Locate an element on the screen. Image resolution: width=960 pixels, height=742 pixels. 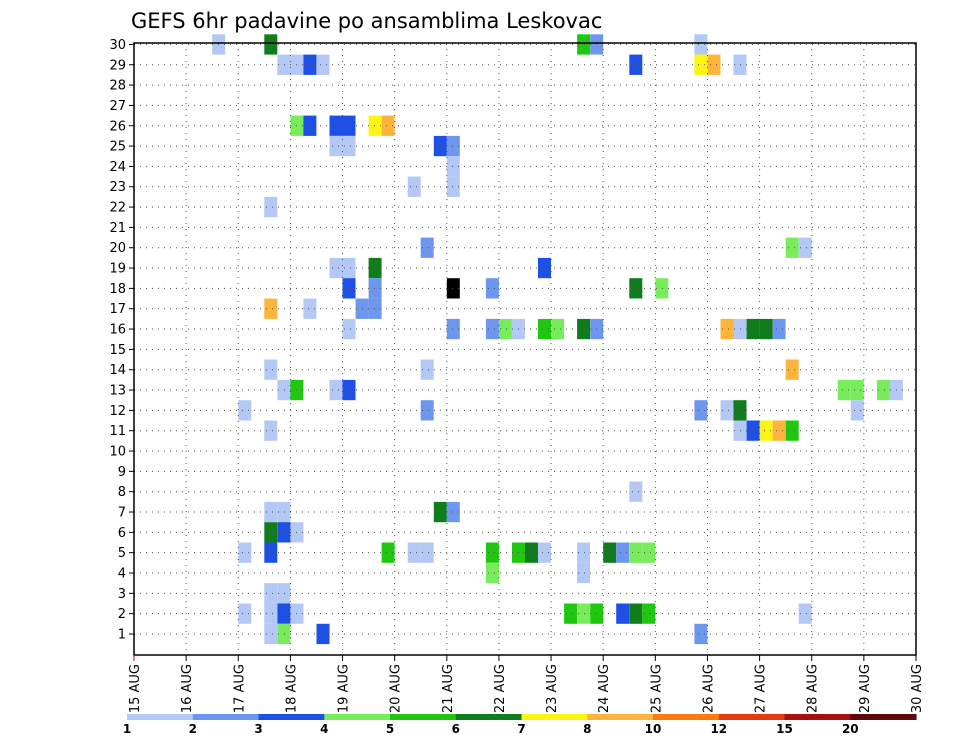
chart-title: GEFS 6hr padavine po ansamblima Leskovac is located at coordinates (366, 21).